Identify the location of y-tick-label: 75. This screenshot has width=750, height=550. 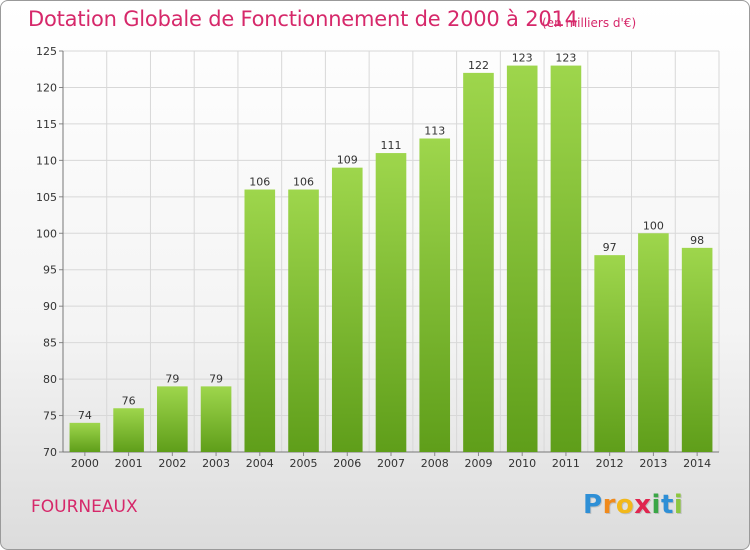
(50, 416).